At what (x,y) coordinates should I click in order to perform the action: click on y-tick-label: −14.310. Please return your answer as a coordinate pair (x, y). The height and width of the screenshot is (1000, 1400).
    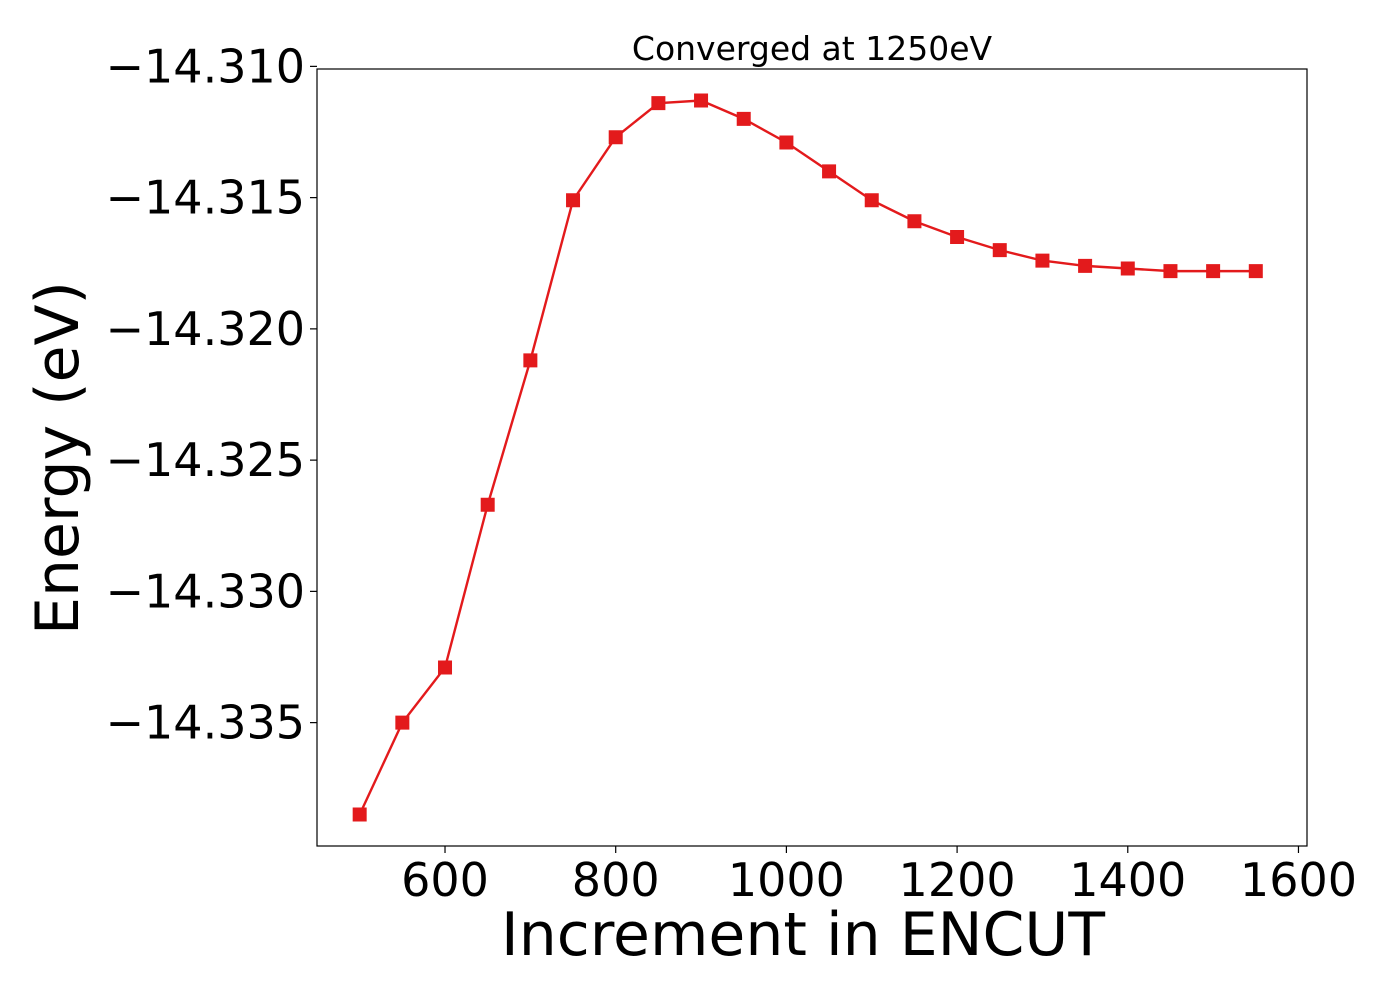
    Looking at the image, I should click on (206, 66).